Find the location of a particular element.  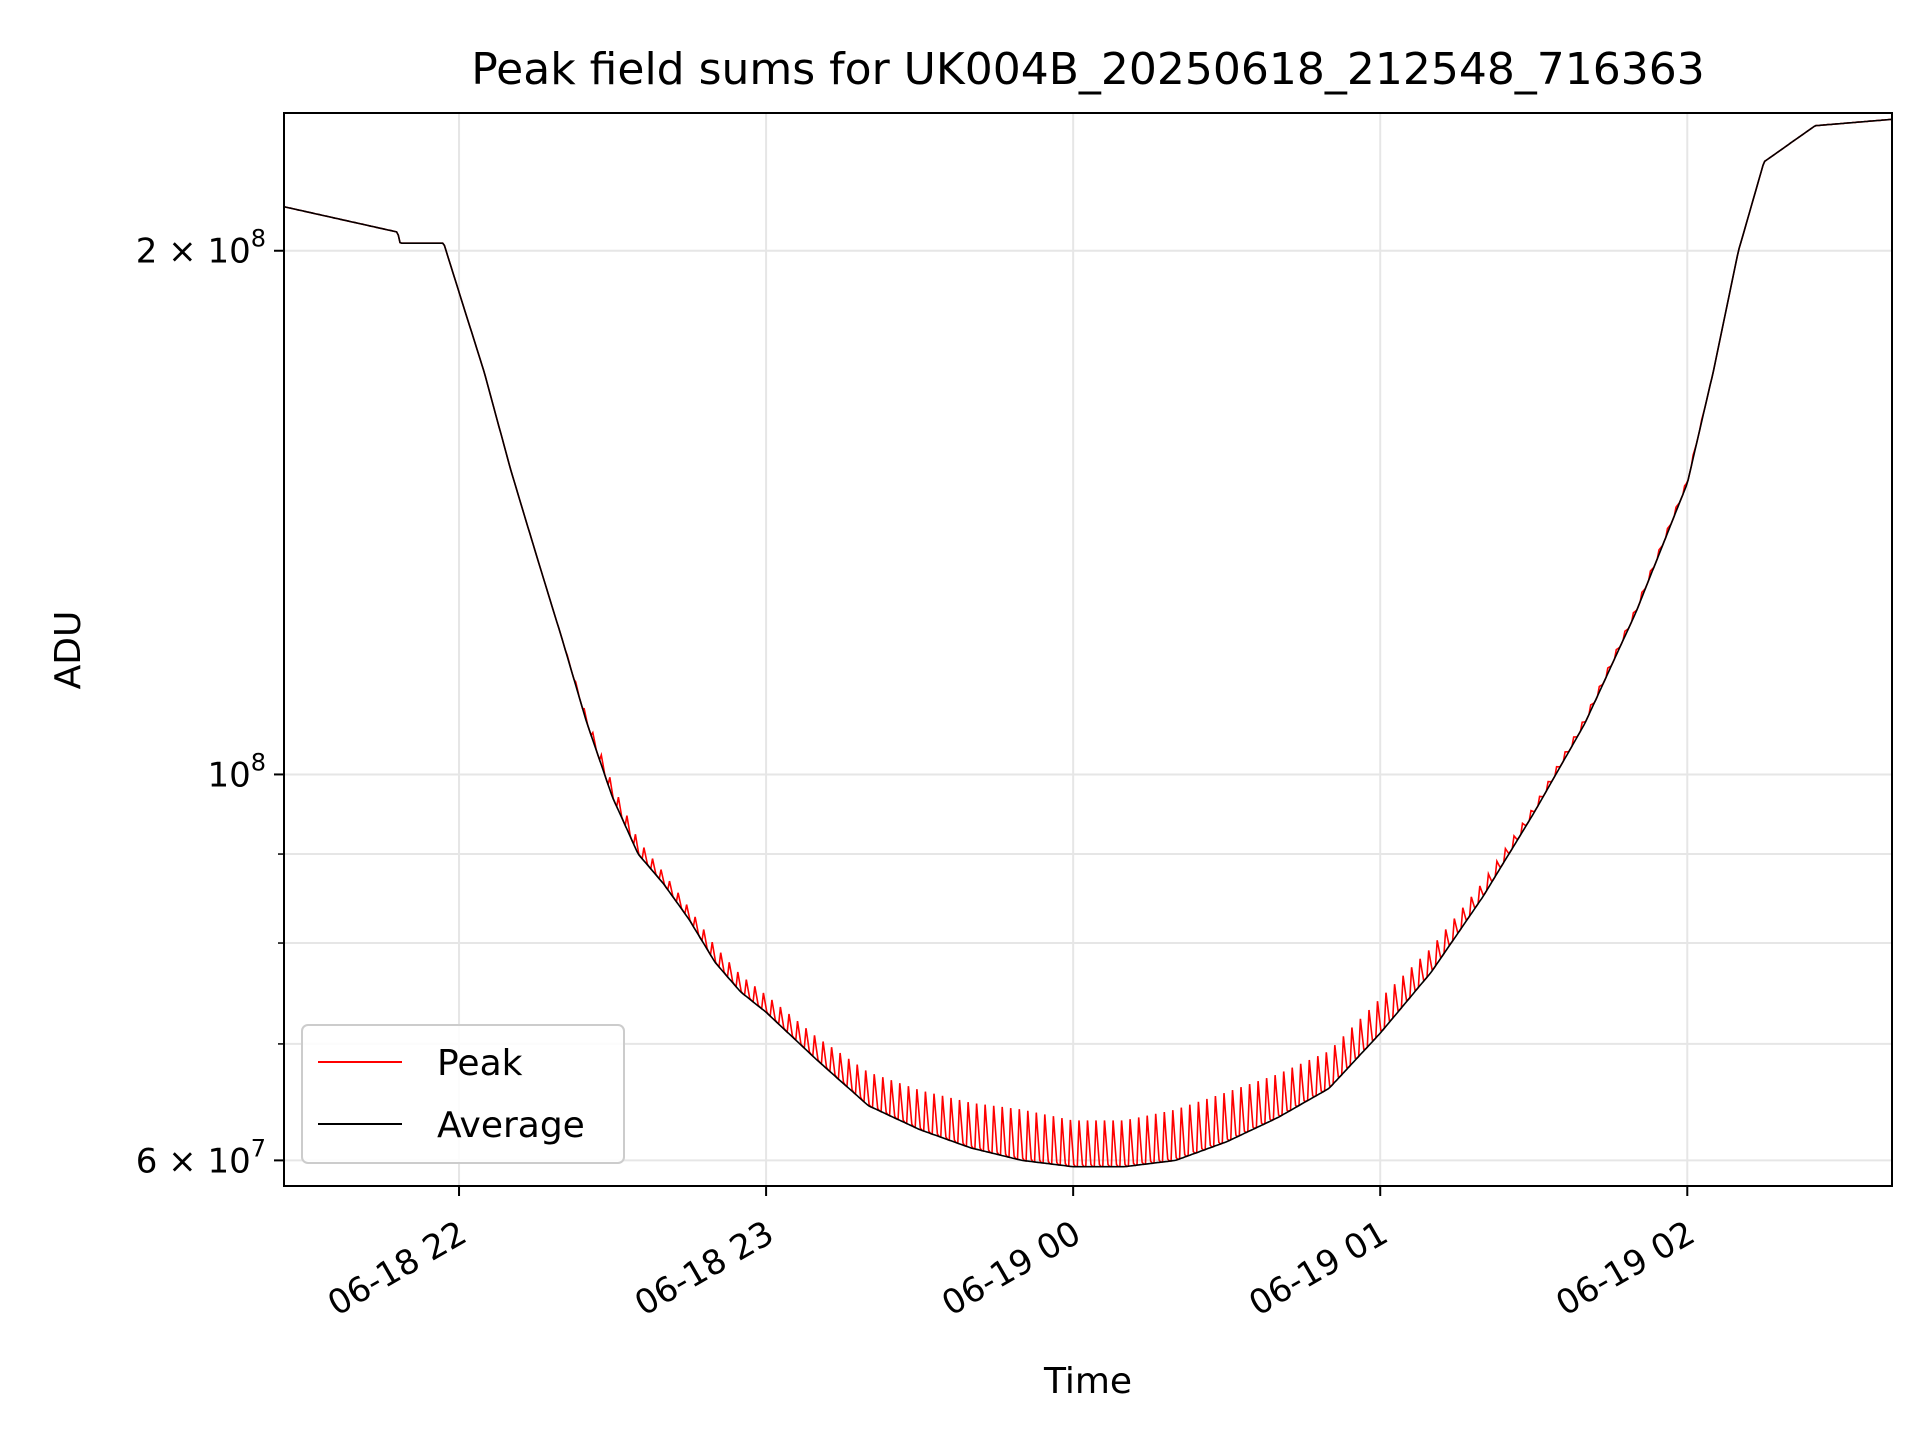

x-axis-label: Time is located at coordinates (1087, 1381).